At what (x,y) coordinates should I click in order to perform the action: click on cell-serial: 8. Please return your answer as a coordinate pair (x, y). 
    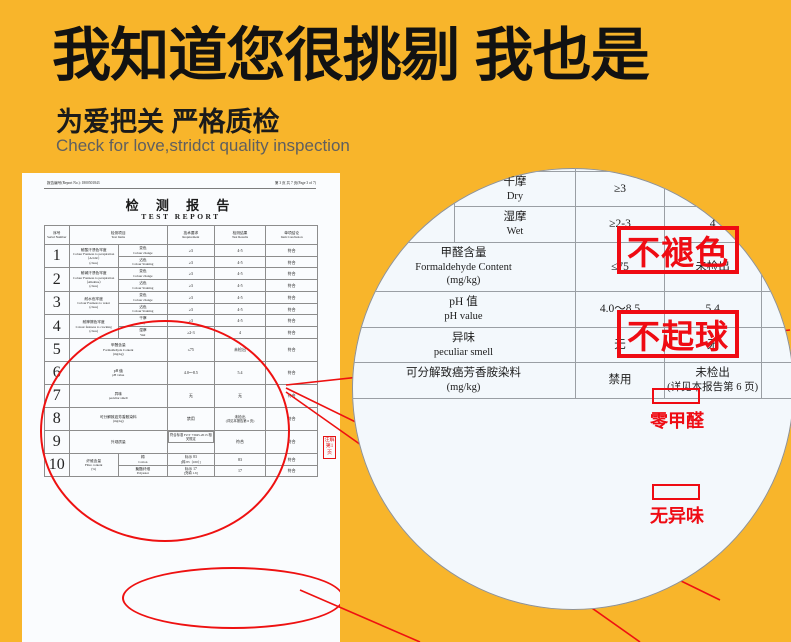
    Looking at the image, I should click on (57, 418).